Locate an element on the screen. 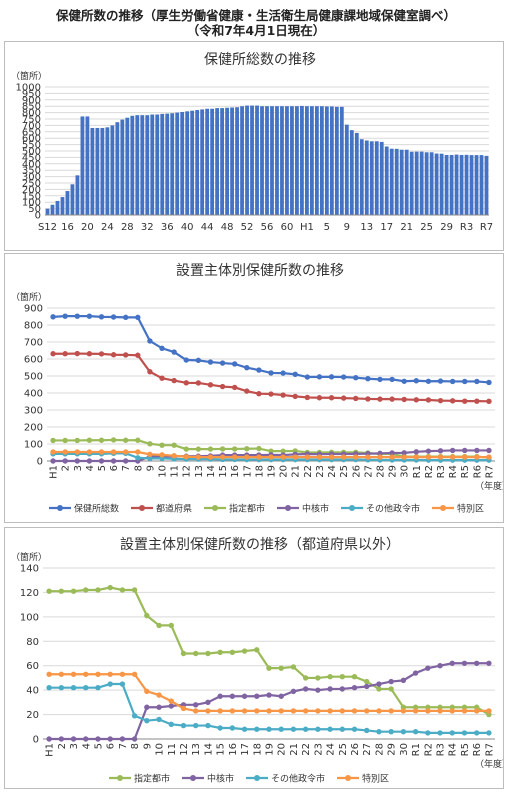  y-tick-label: 50 is located at coordinates (34, 209).